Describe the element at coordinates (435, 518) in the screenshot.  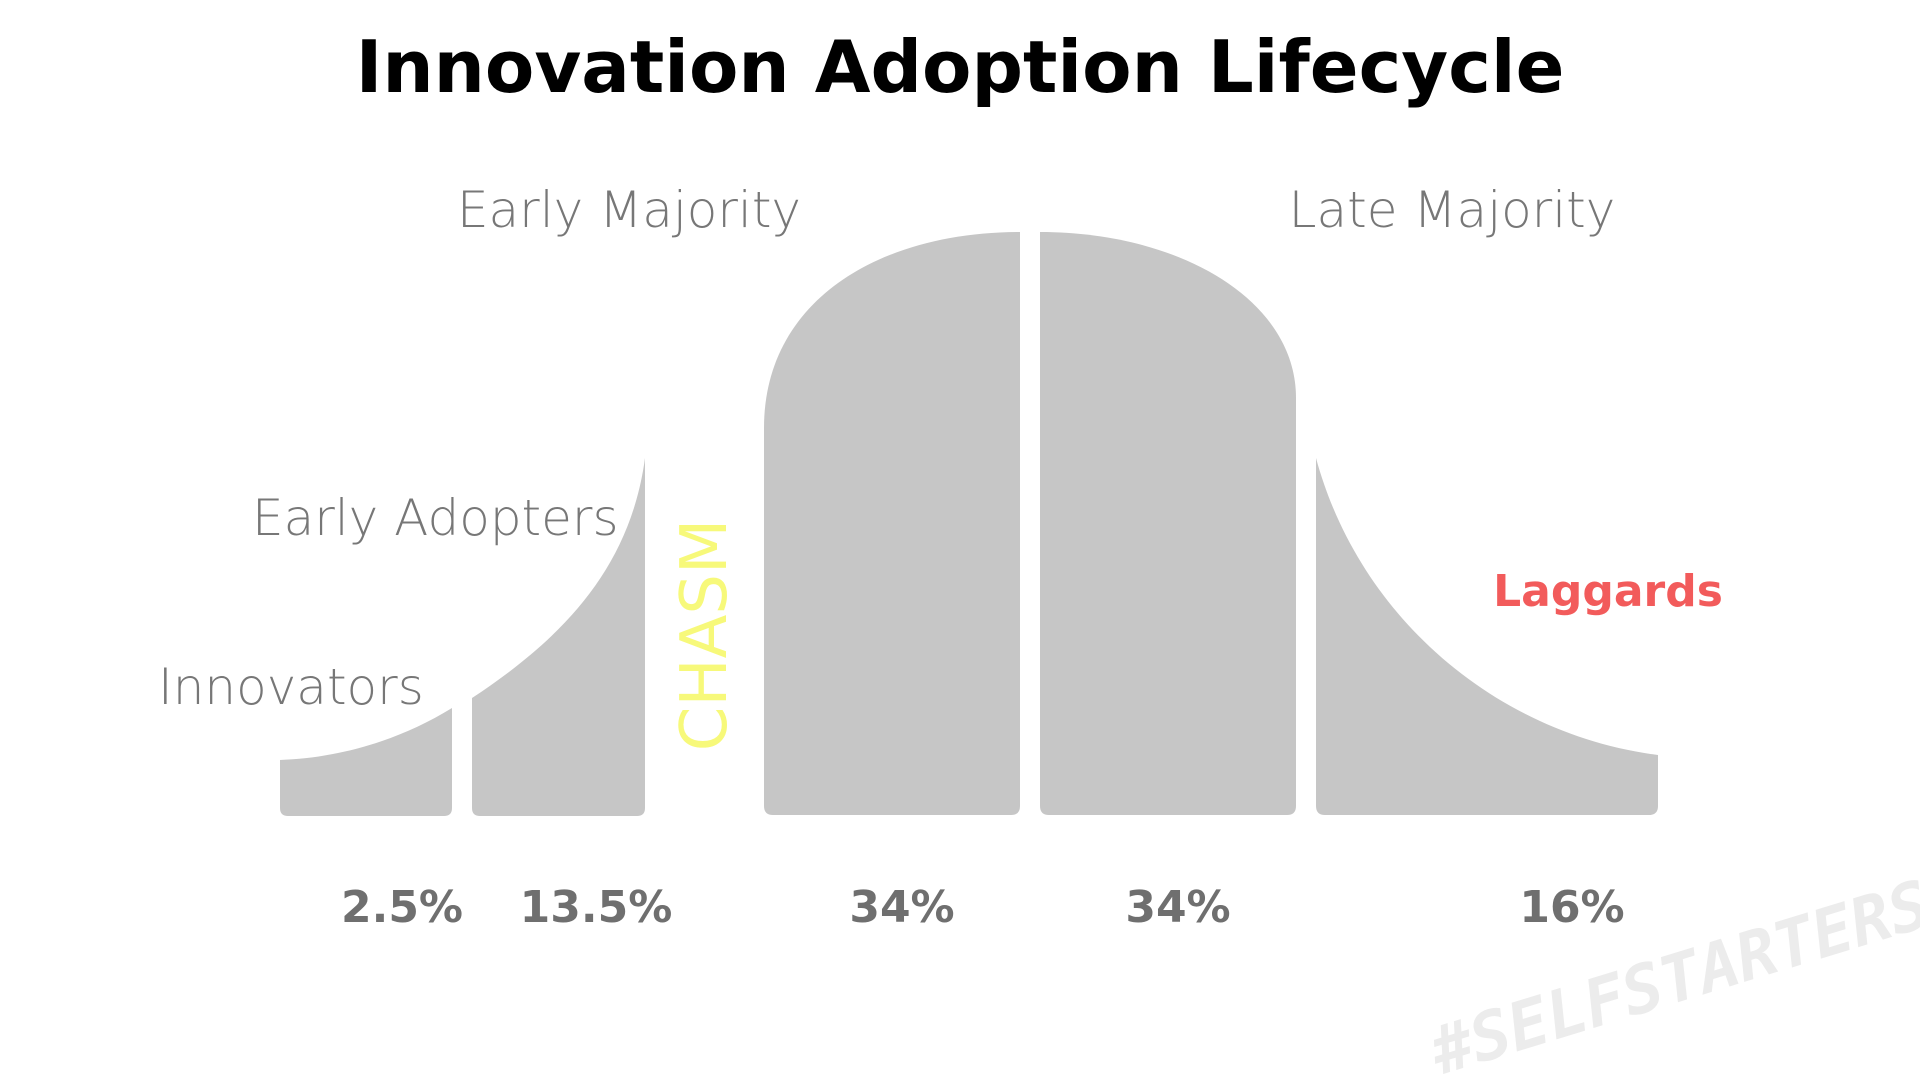
I see `segment-label-early-adopters: Early Adopters` at that location.